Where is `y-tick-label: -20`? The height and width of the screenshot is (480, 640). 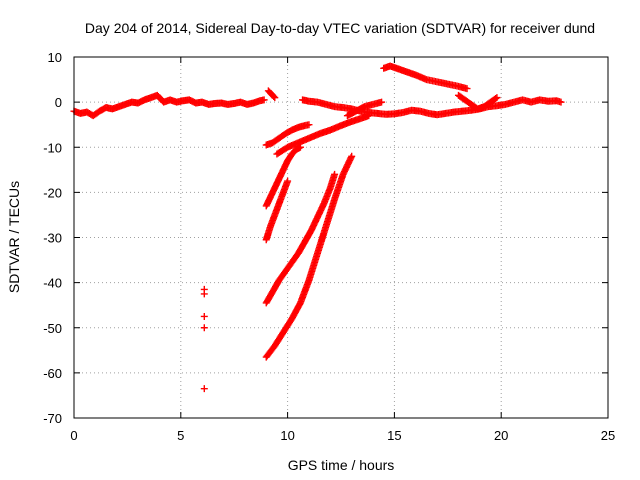 y-tick-label: -20 is located at coordinates (52, 192).